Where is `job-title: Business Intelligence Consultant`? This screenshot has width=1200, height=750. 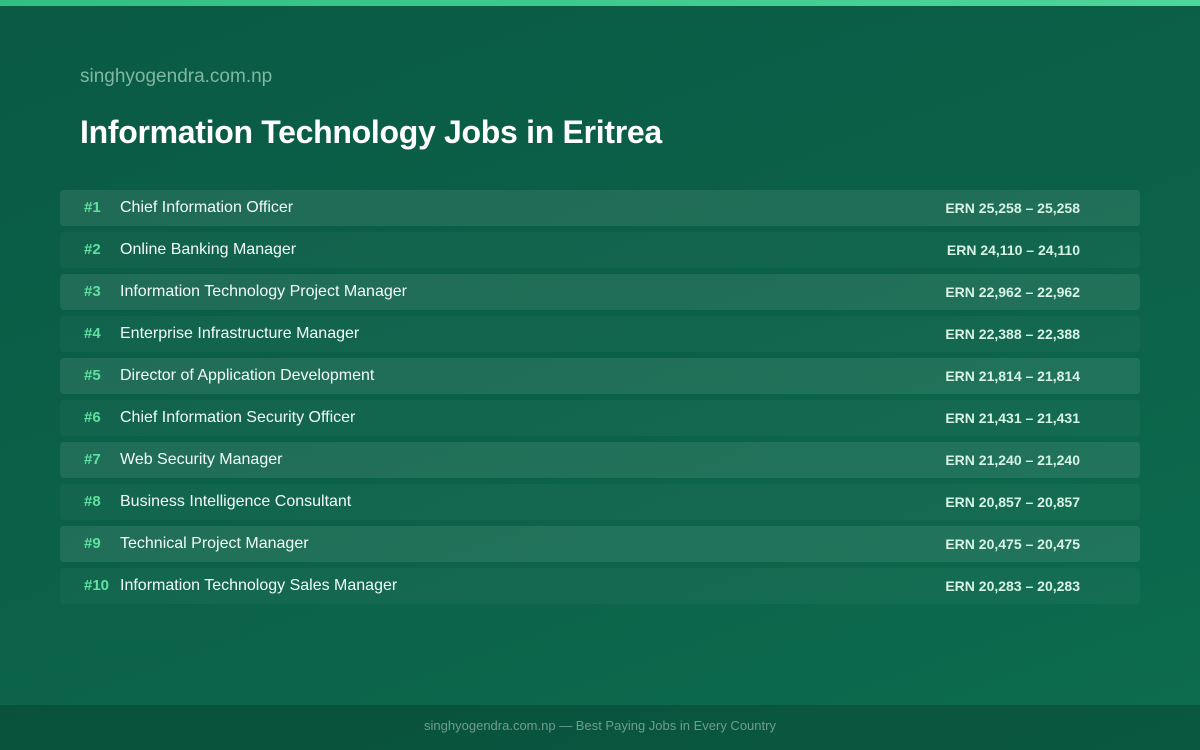
job-title: Business Intelligence Consultant is located at coordinates (236, 501).